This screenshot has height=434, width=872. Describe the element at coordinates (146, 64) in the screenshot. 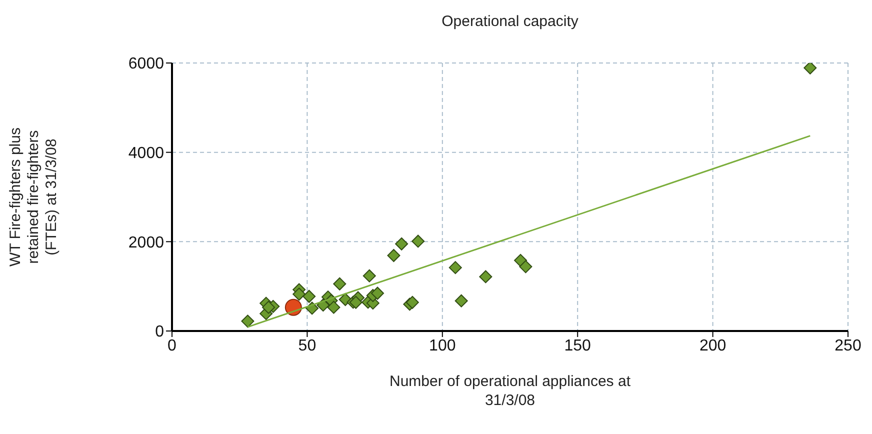

I see `y-tick-label: 6000` at that location.